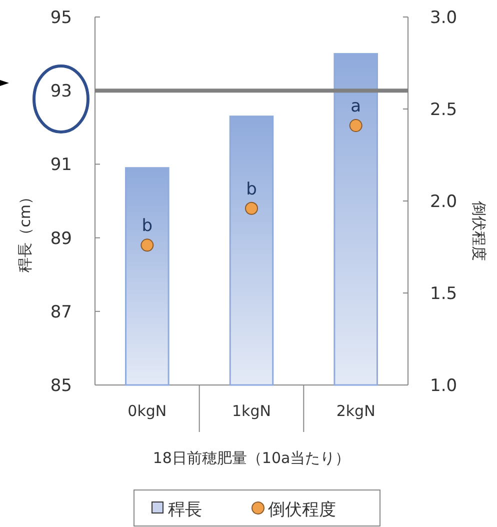 The image size is (497, 527). What do you see at coordinates (302, 510) in the screenshot?
I see `legend-label: 倒伏程度` at bounding box center [302, 510].